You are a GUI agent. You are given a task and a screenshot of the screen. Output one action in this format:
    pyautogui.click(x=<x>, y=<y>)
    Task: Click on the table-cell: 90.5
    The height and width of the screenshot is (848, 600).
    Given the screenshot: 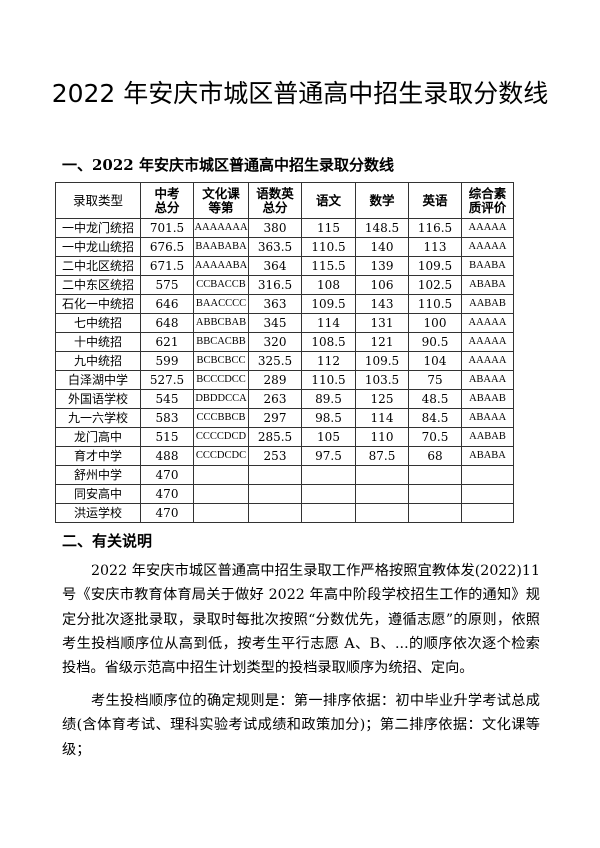 What is the action you would take?
    pyautogui.click(x=435, y=342)
    